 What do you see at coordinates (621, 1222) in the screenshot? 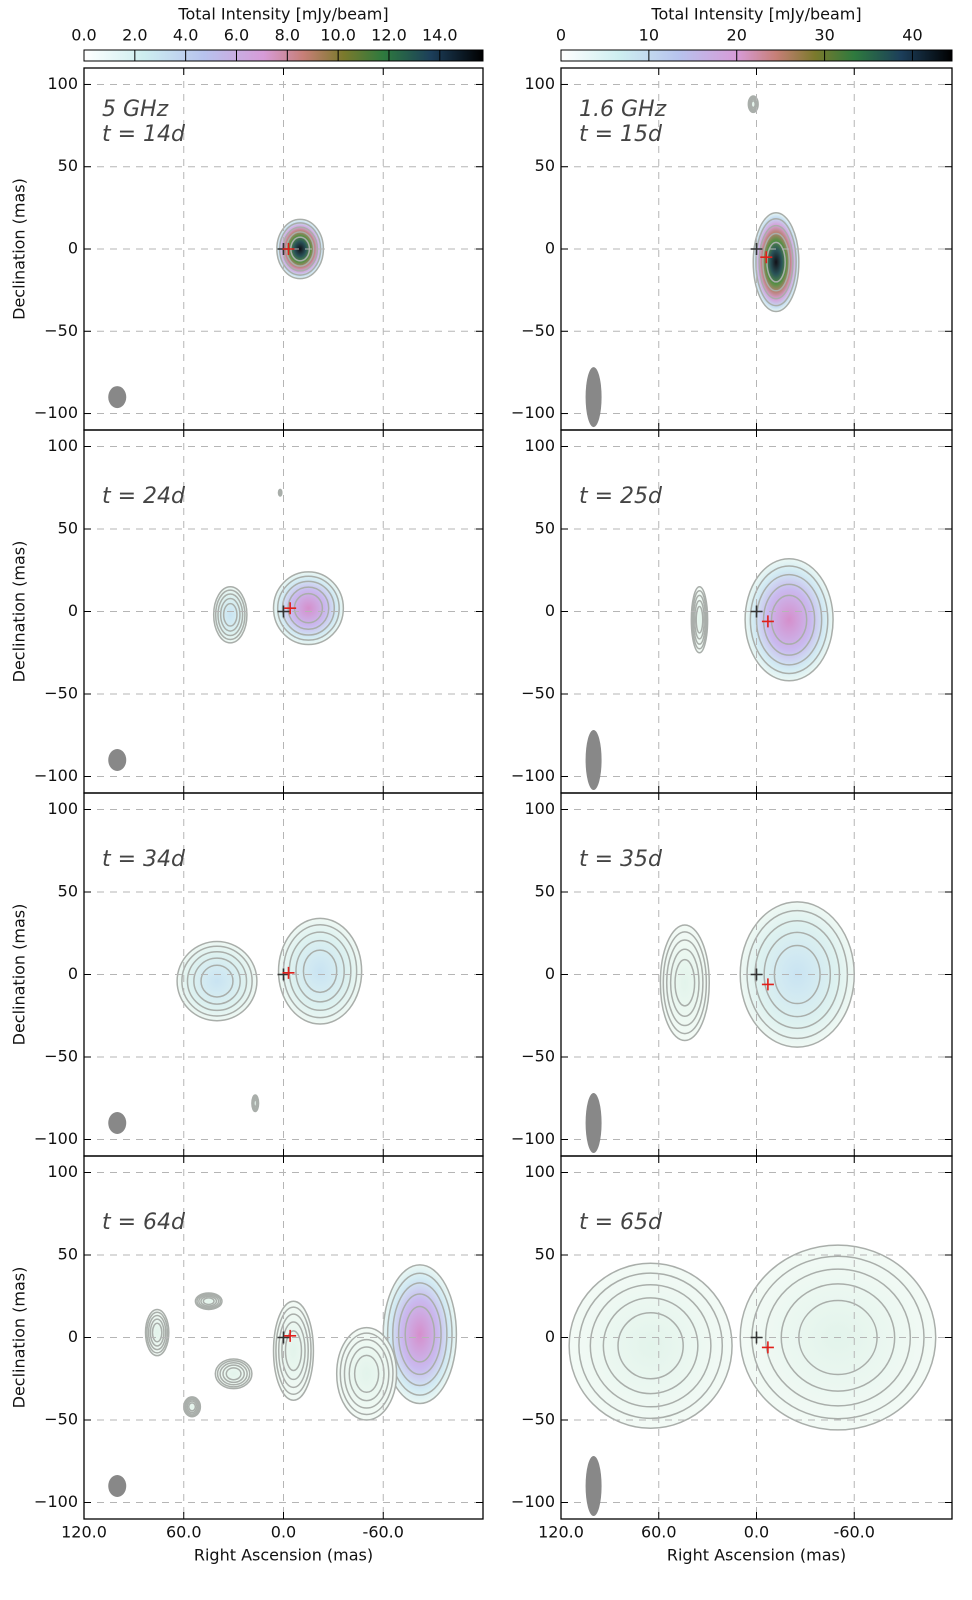
I see `panel-annotation: t = 65d` at bounding box center [621, 1222].